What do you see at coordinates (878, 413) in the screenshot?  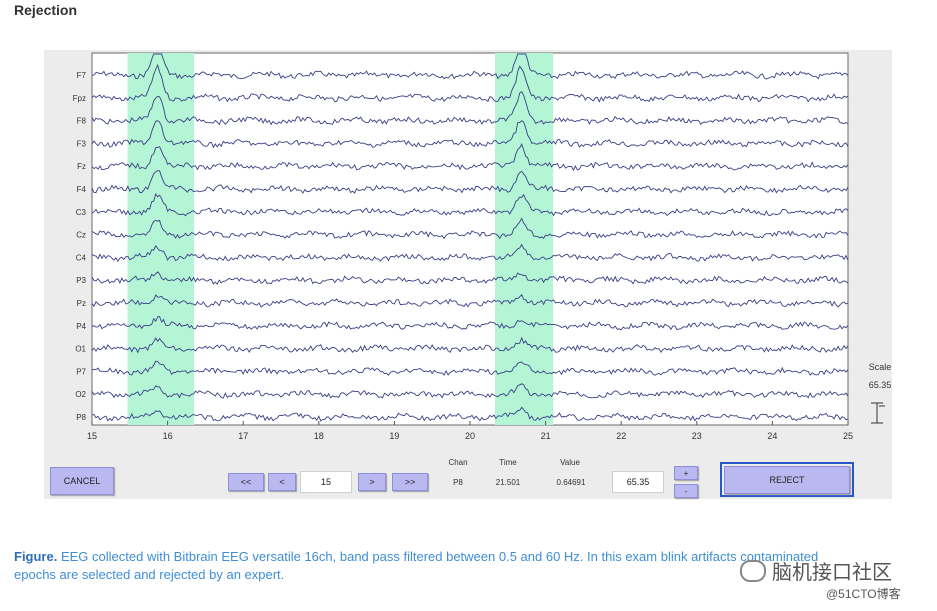 I see `scale-bar-icon` at bounding box center [878, 413].